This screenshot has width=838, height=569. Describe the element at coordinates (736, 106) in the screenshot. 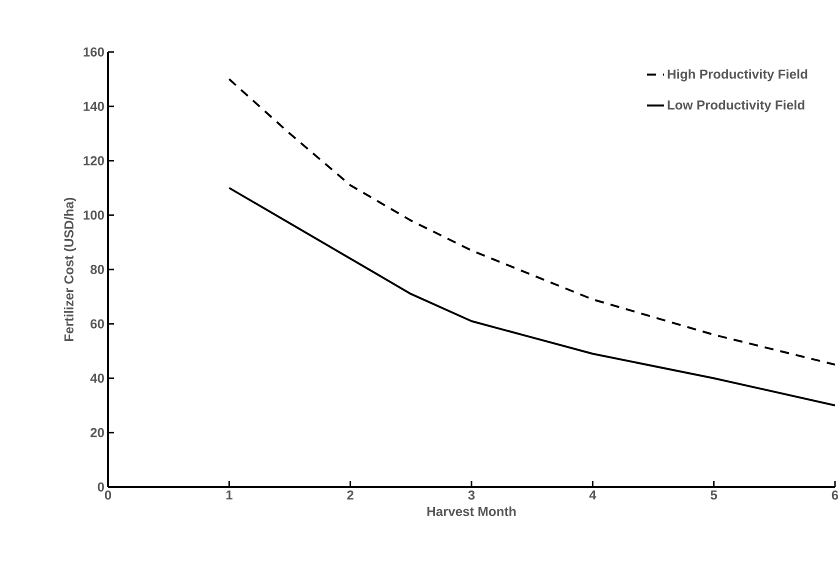

I see `legend-label: Low Productivity Field` at that location.